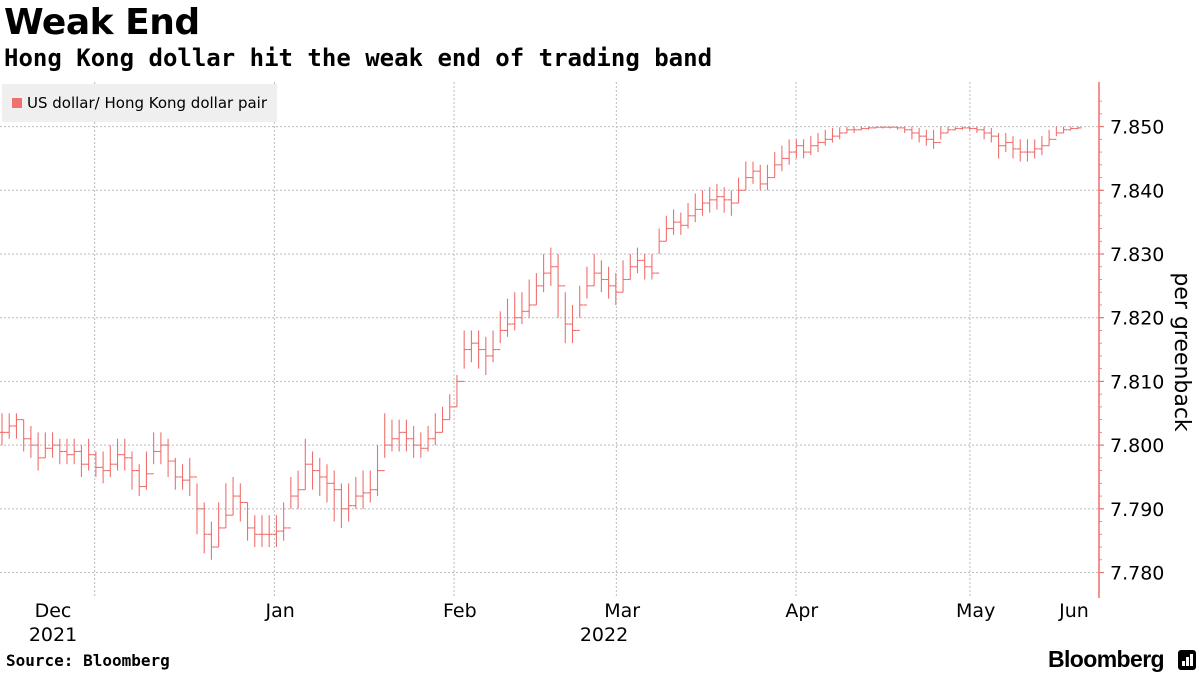  What do you see at coordinates (280, 611) in the screenshot?
I see `x-tick-label: Jan` at bounding box center [280, 611].